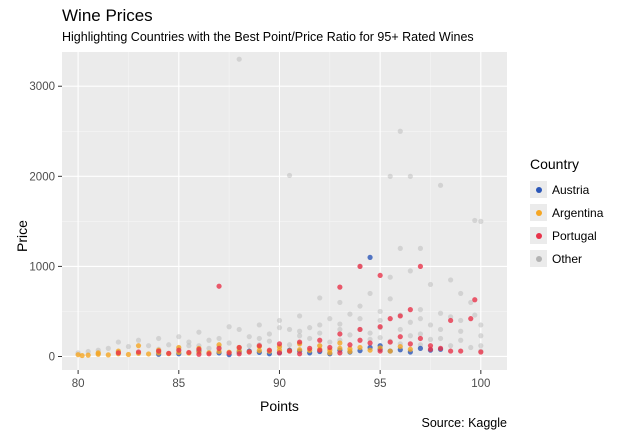  I want to click on legend-label: Other, so click(567, 258).